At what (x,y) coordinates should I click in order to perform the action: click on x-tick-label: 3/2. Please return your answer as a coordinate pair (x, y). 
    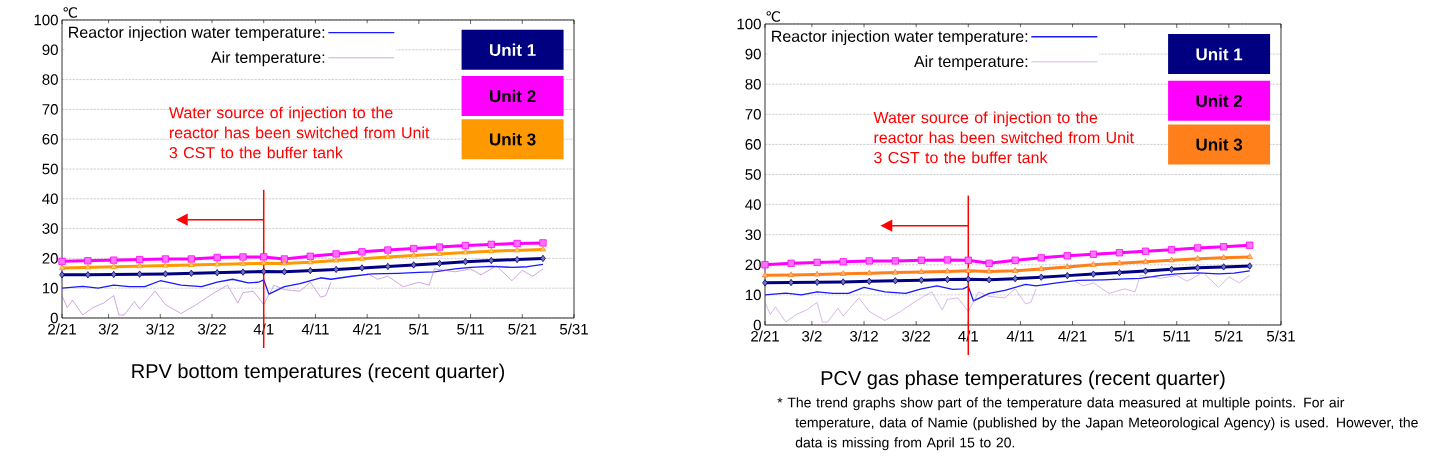
    Looking at the image, I should click on (812, 336).